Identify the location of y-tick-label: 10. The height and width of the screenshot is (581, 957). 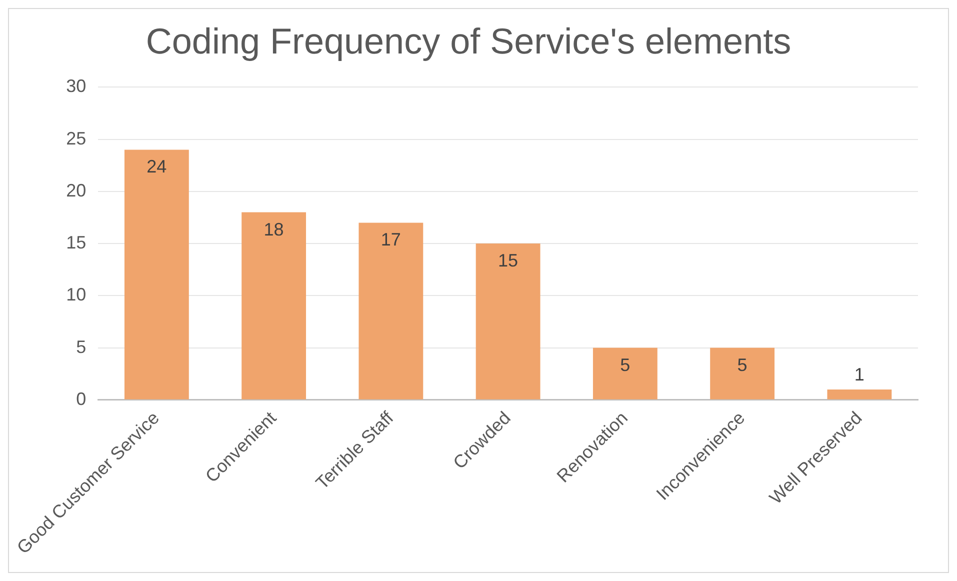
(76, 294).